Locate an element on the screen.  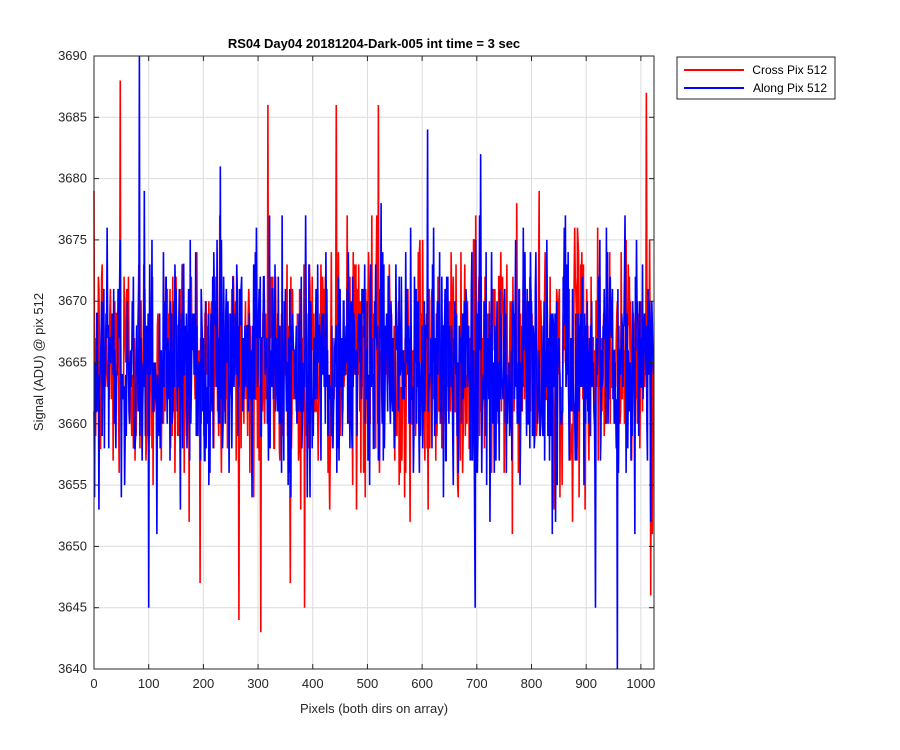
y-tick-label: 3655 is located at coordinates (72, 484).